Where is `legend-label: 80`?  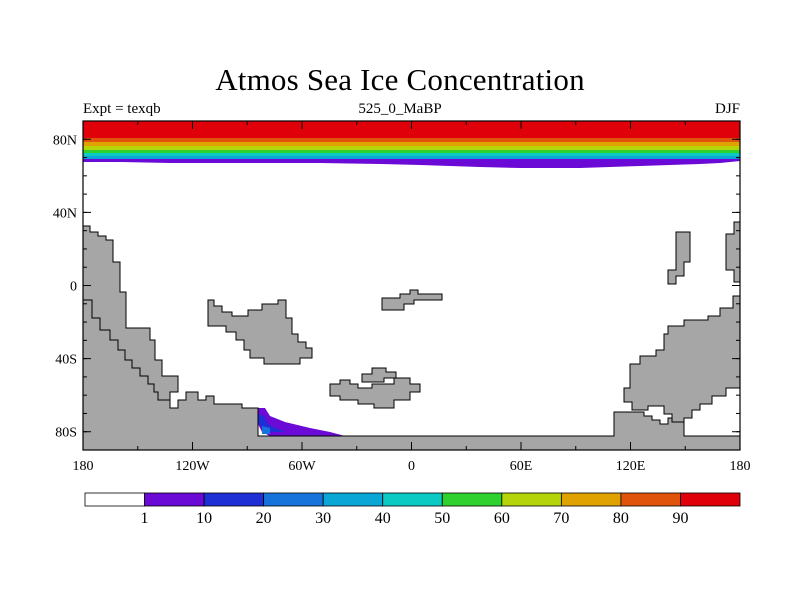
legend-label: 80 is located at coordinates (621, 518).